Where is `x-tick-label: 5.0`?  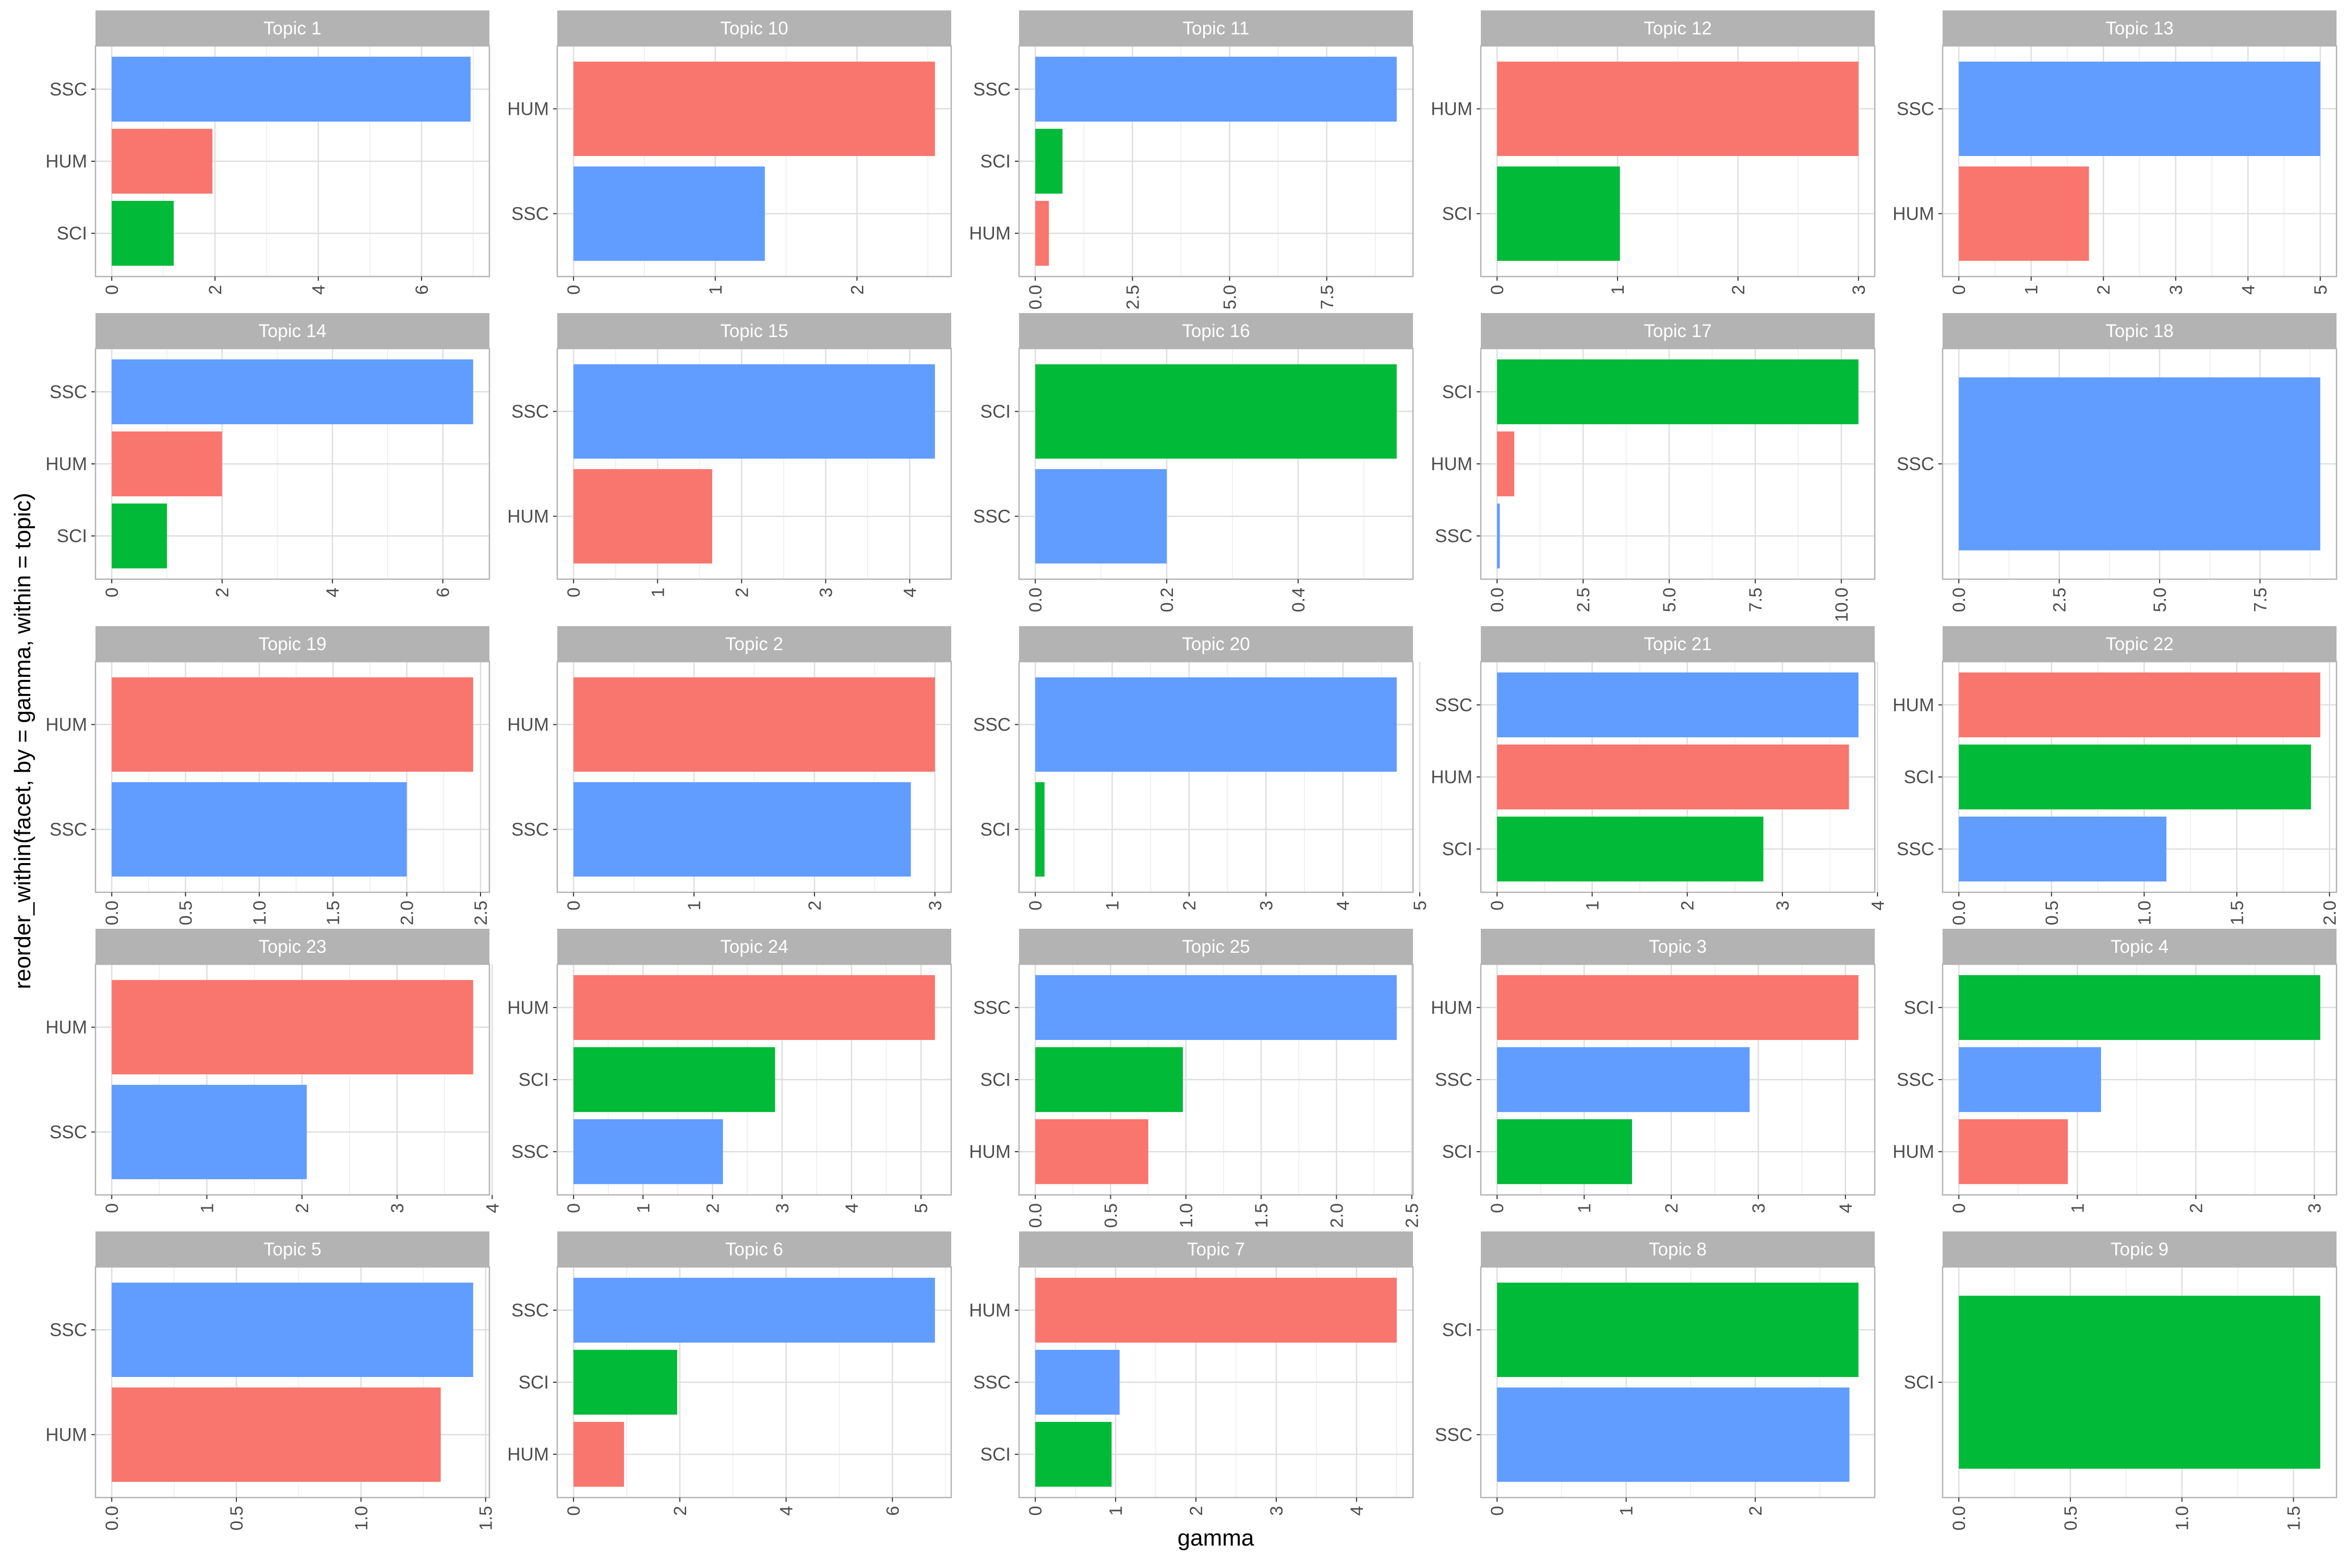 x-tick-label: 5.0 is located at coordinates (2160, 600).